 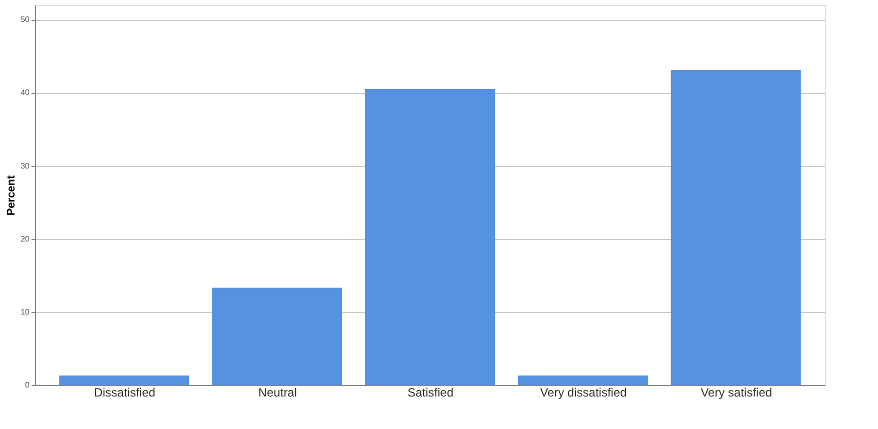 I want to click on x-tick-label: Satisfied, so click(x=430, y=393).